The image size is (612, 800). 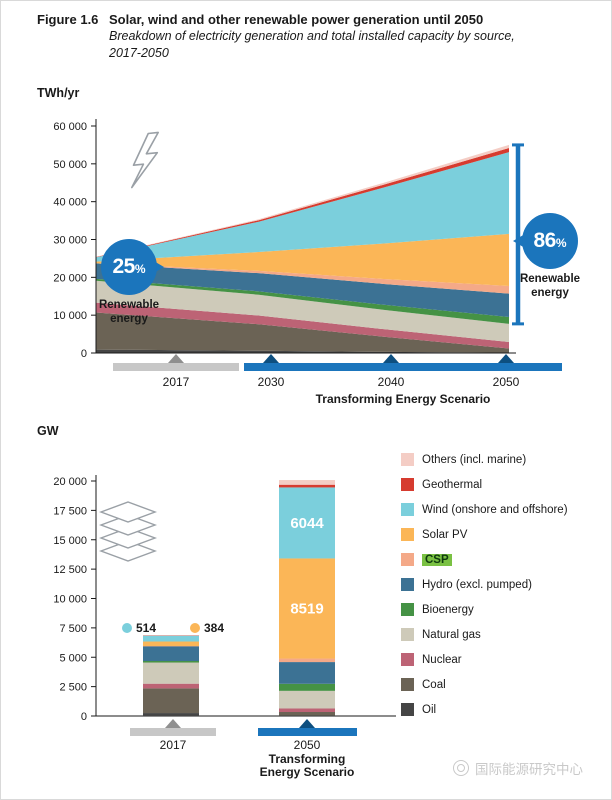 What do you see at coordinates (434, 684) in the screenshot?
I see `legend-label: Coal` at bounding box center [434, 684].